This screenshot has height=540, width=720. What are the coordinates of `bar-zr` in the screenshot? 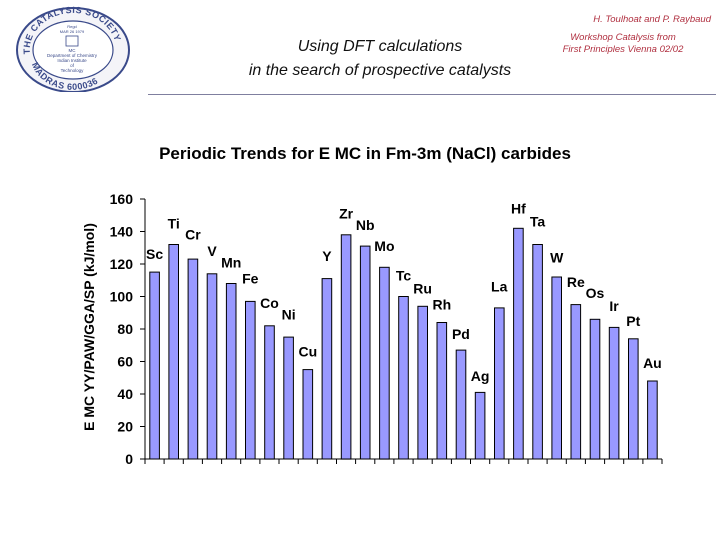 It's located at (346, 347).